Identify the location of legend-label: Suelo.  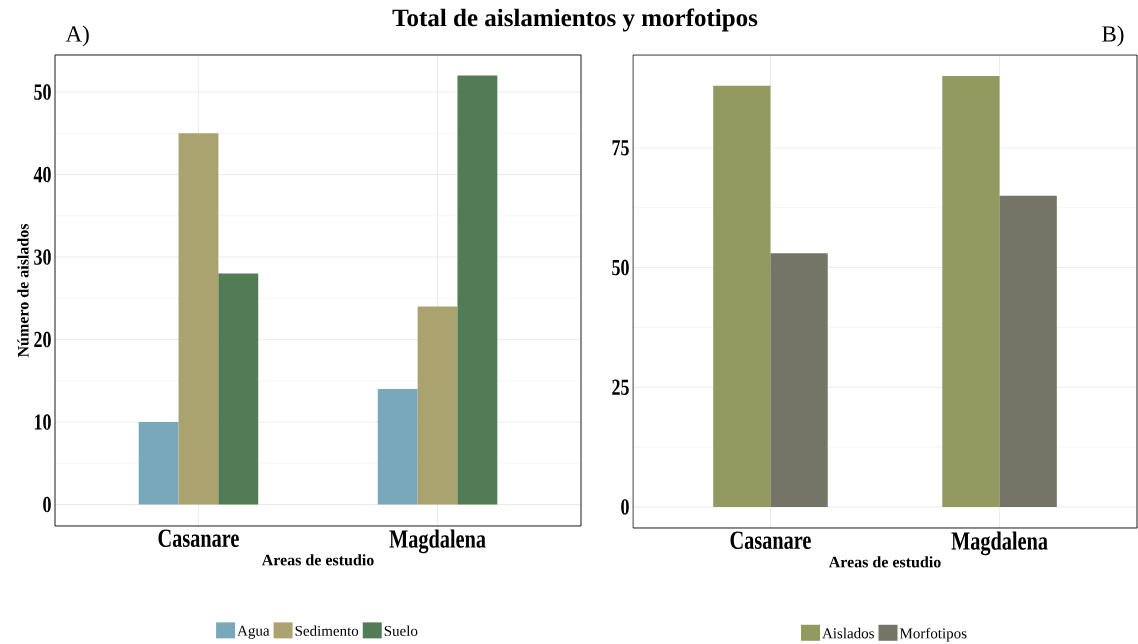
(401, 631).